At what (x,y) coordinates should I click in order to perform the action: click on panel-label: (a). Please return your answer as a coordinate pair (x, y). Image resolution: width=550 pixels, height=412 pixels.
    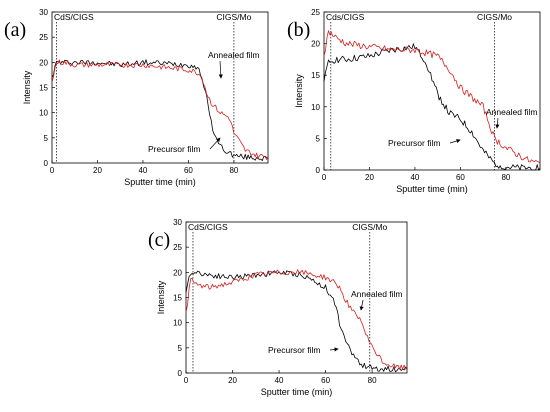
    Looking at the image, I should click on (15, 30).